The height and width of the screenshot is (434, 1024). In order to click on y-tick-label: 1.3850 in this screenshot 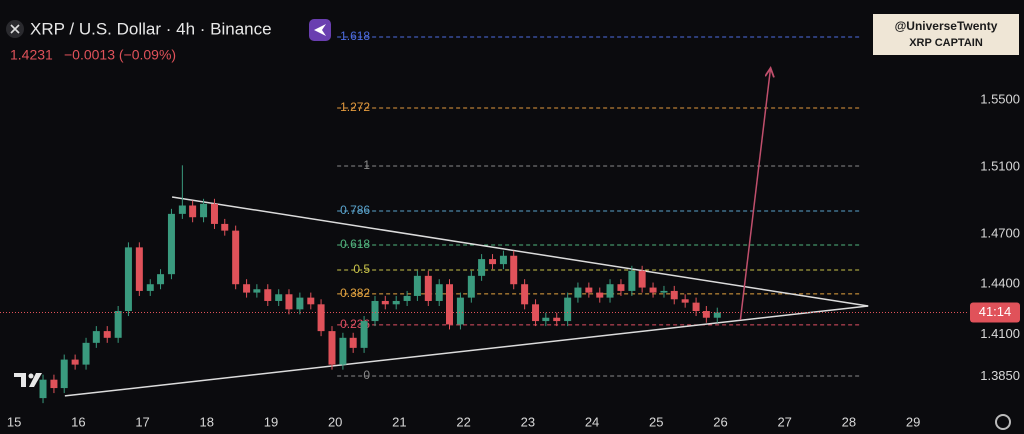, I will do `click(1000, 375)`.